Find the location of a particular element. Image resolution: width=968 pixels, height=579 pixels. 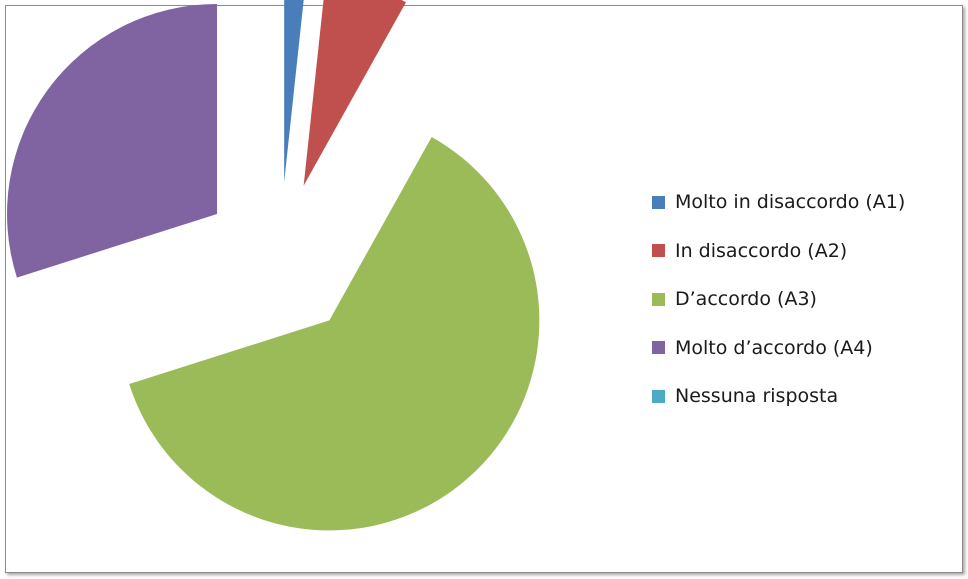

legend-label-no-answer: Nessuna risposta is located at coordinates (757, 396).